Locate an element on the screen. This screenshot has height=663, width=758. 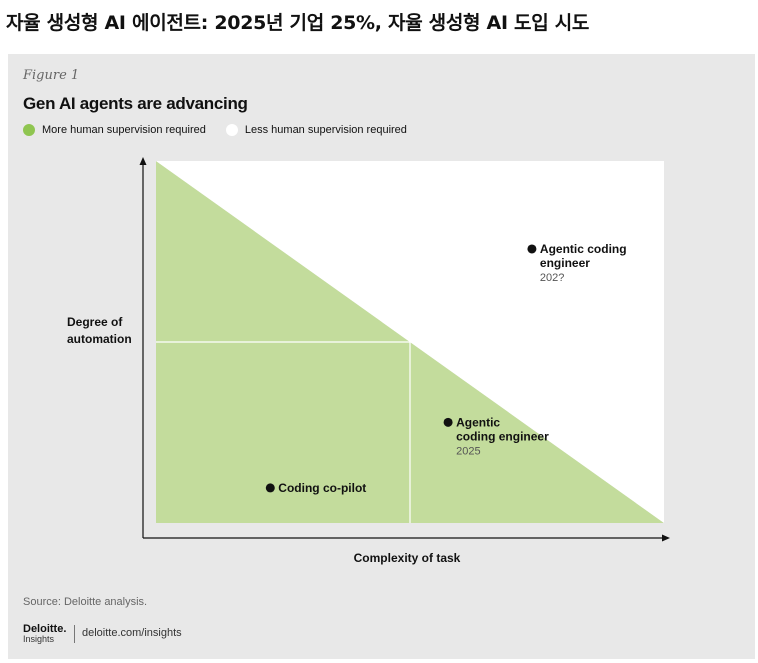
y-axis-label-line: Degree of is located at coordinates (95, 322).